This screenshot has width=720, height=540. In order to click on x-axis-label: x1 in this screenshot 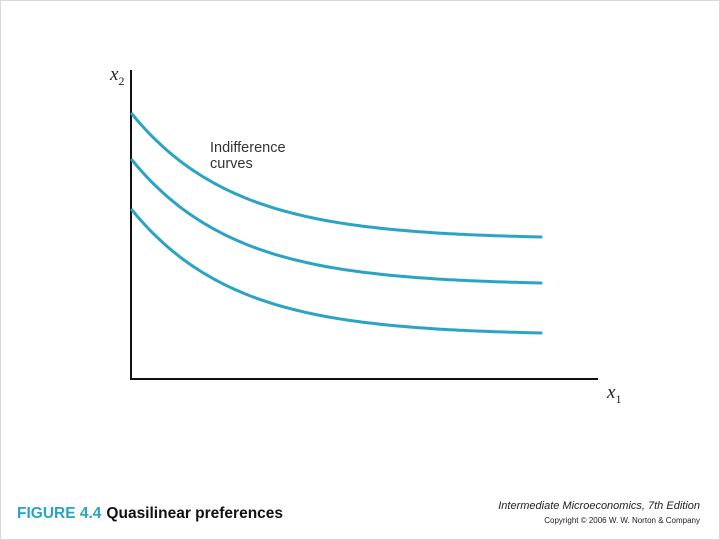, I will do `click(613, 394)`.